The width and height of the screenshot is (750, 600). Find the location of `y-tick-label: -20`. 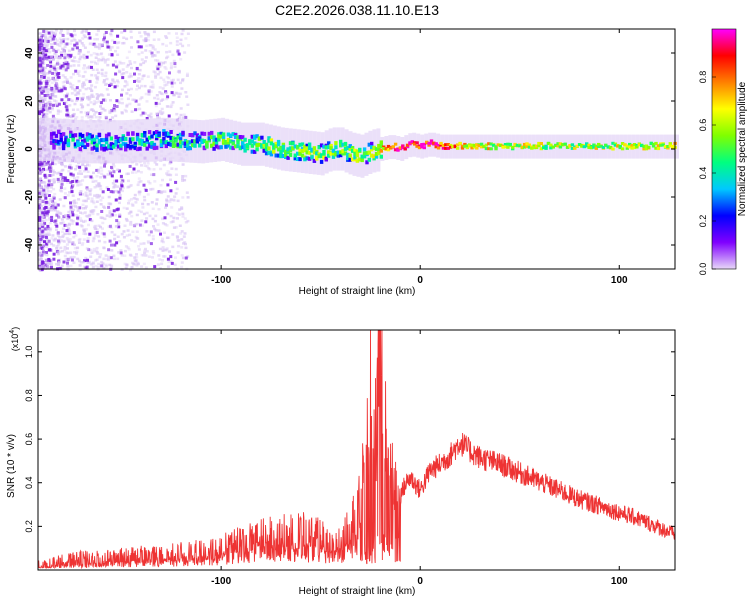

y-tick-label: -20 is located at coordinates (29, 196).